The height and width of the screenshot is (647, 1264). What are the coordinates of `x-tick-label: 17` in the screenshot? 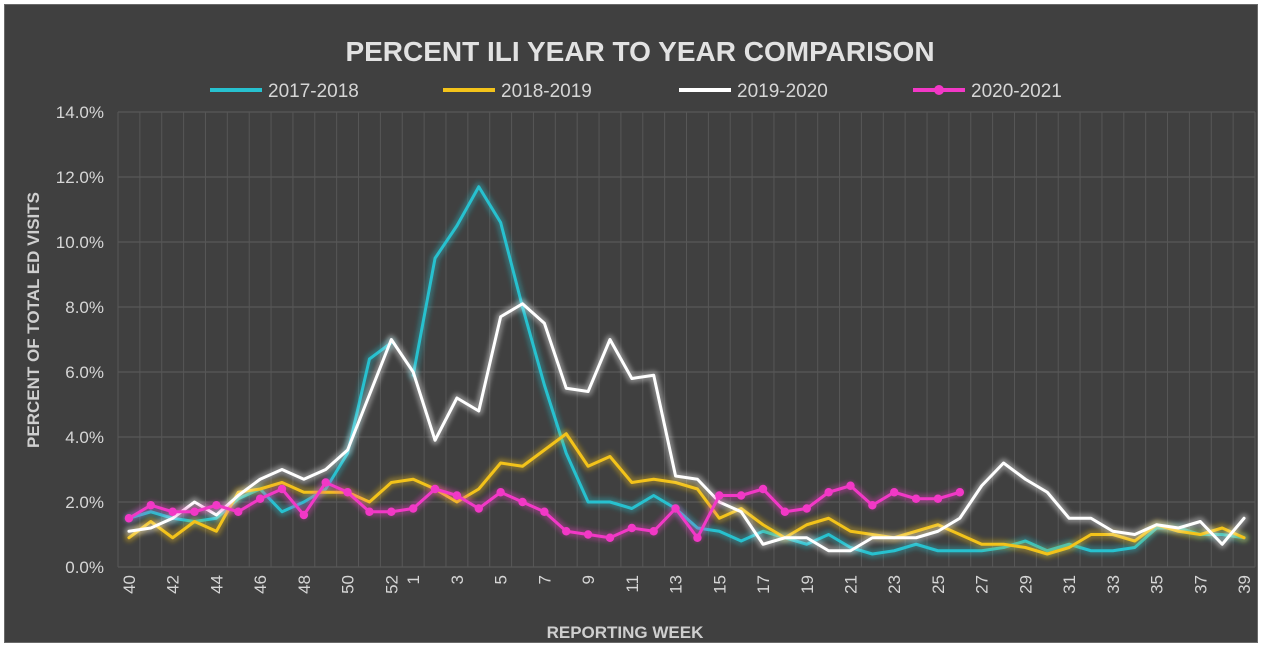 It's located at (763, 584).